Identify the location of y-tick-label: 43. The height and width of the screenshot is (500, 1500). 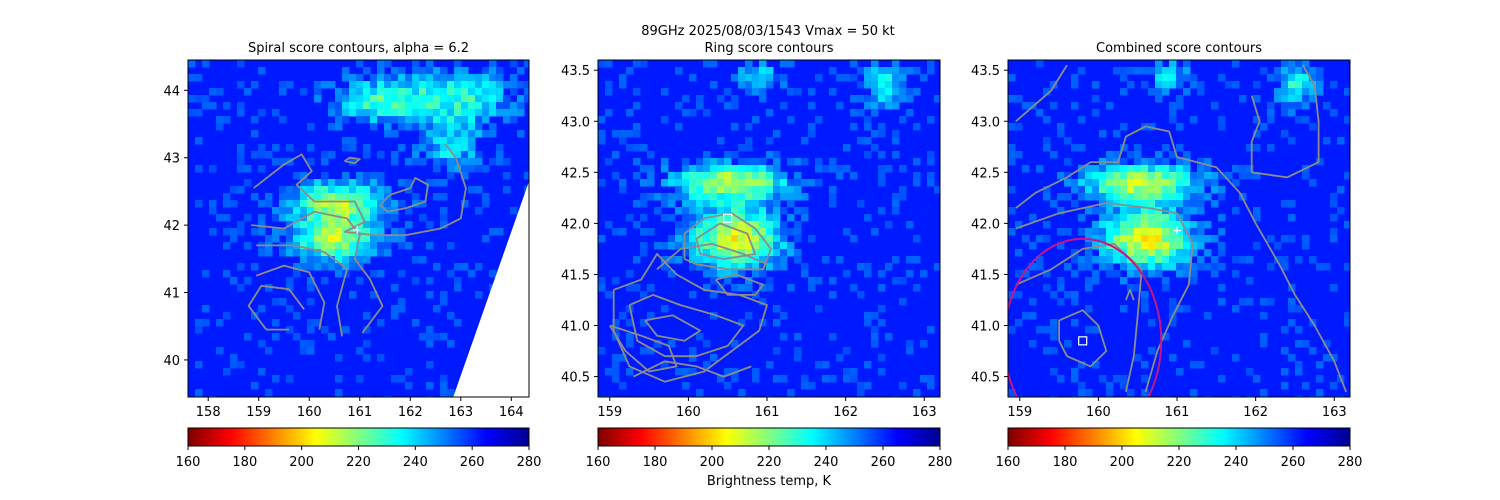
(171, 159).